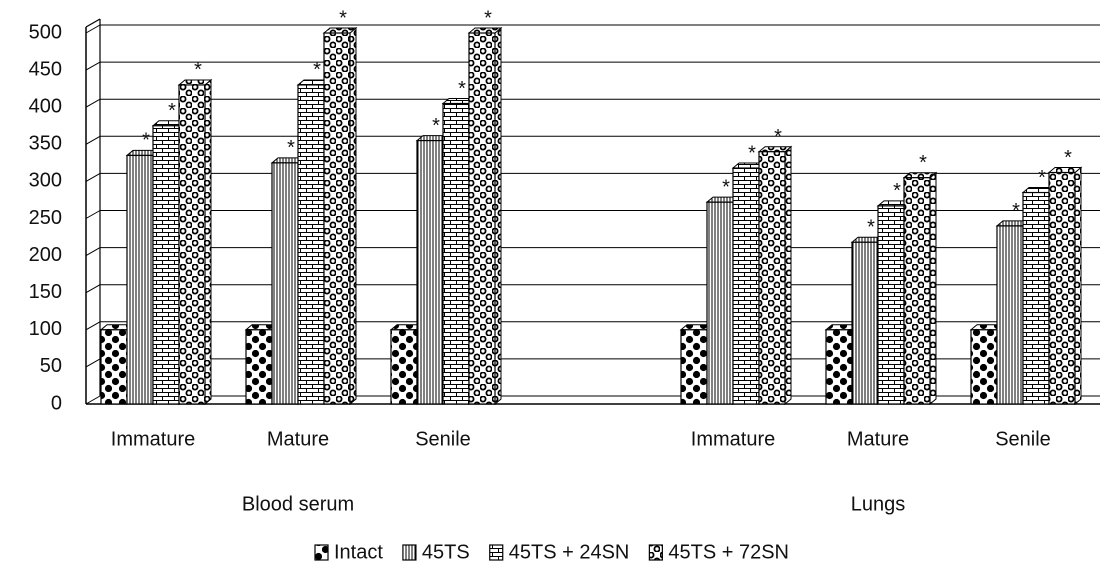  I want to click on legend: Intact 45TS 45TS + 24SN 45TS + 72SN, so click(551, 552).